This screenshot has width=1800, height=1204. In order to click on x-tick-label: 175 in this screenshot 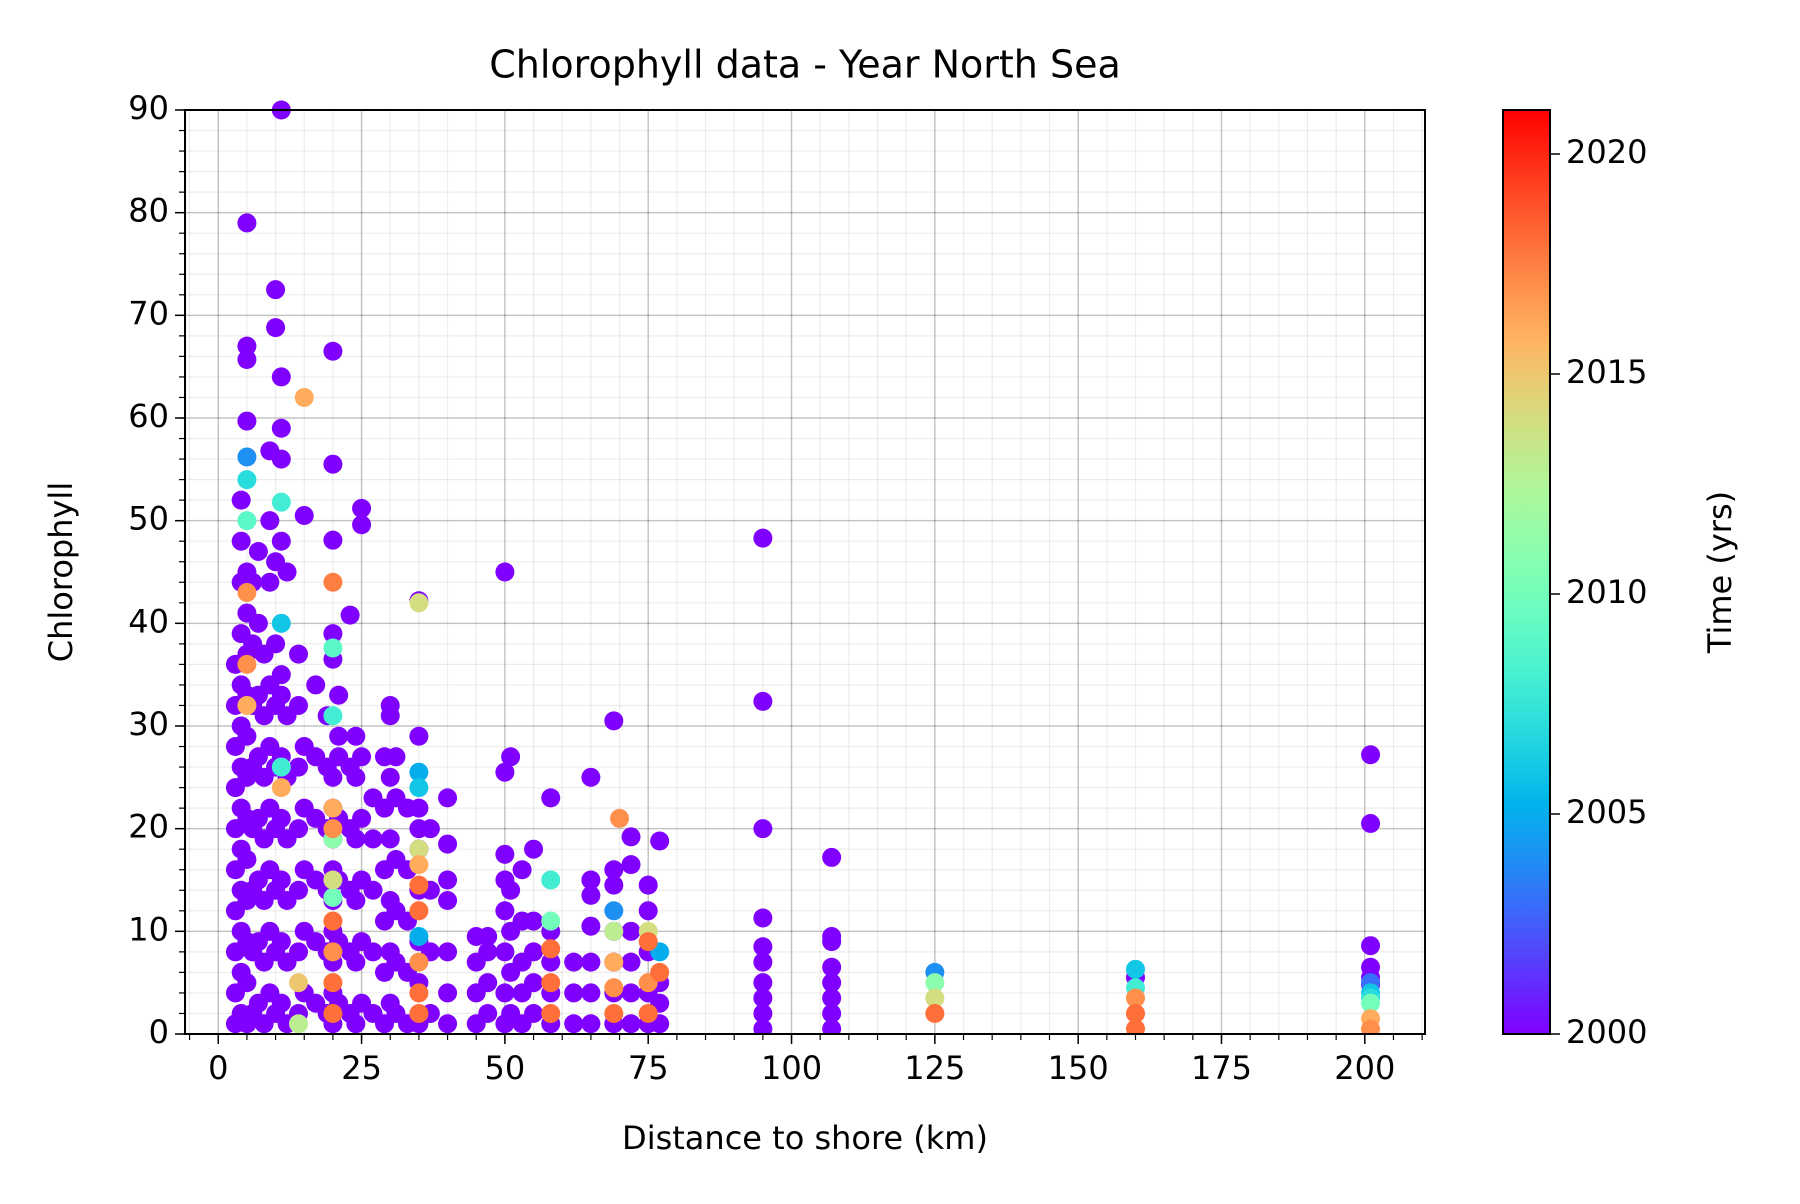, I will do `click(1221, 1068)`.